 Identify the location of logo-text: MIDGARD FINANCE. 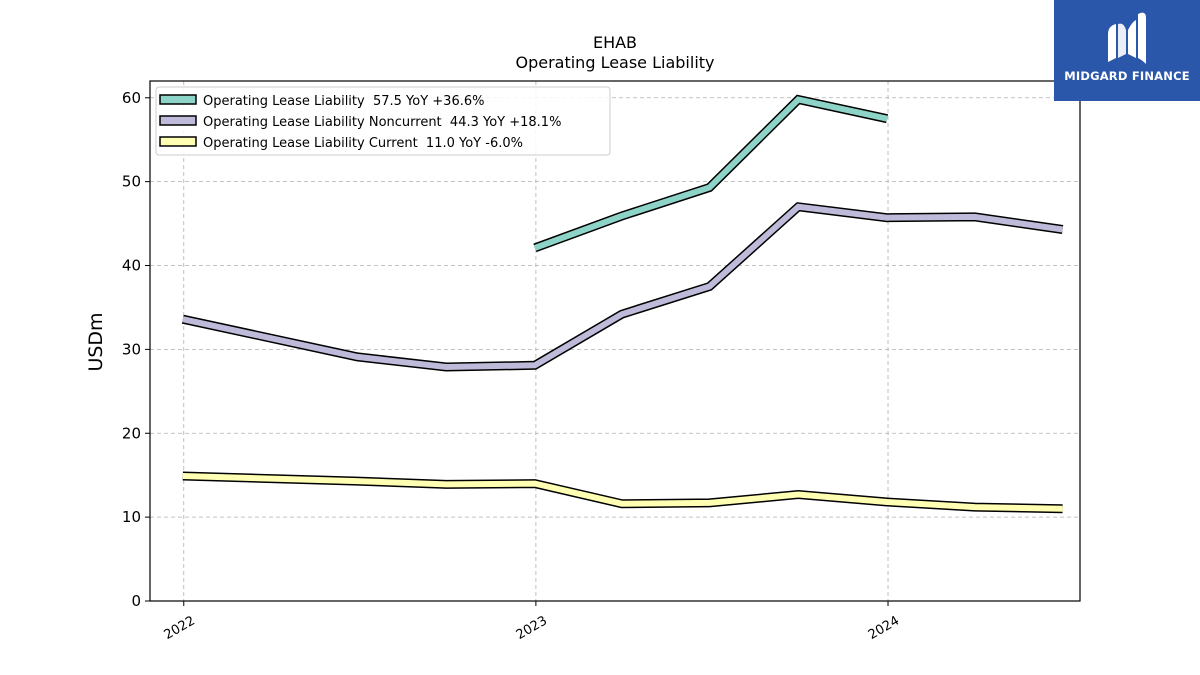
(1127, 76).